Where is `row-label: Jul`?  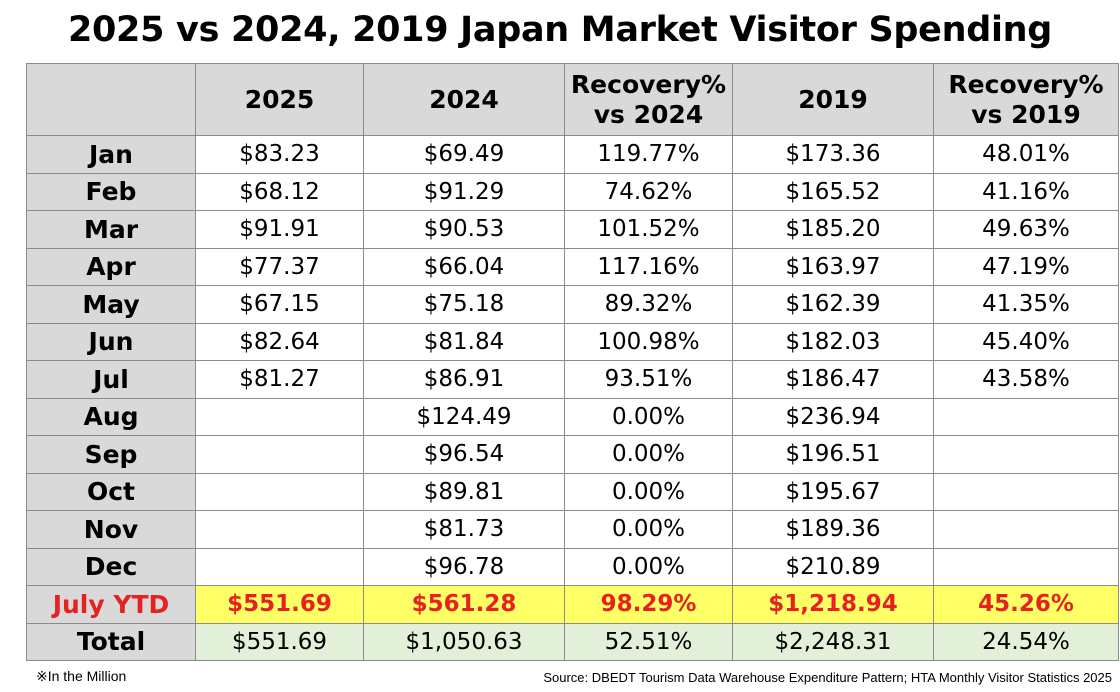
row-label: Jul is located at coordinates (111, 379).